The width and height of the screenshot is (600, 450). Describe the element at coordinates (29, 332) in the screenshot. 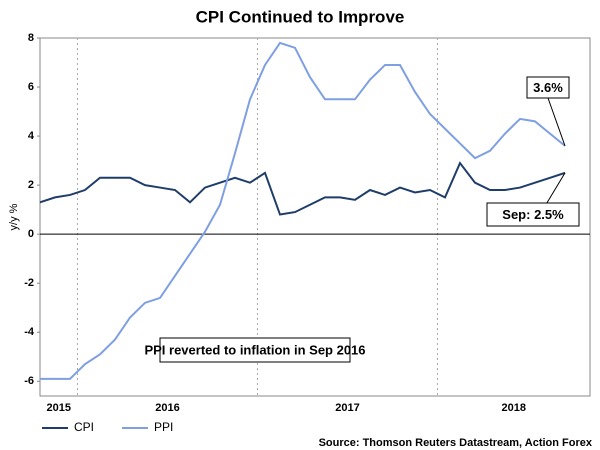

I see `y-tick-label: -4` at that location.